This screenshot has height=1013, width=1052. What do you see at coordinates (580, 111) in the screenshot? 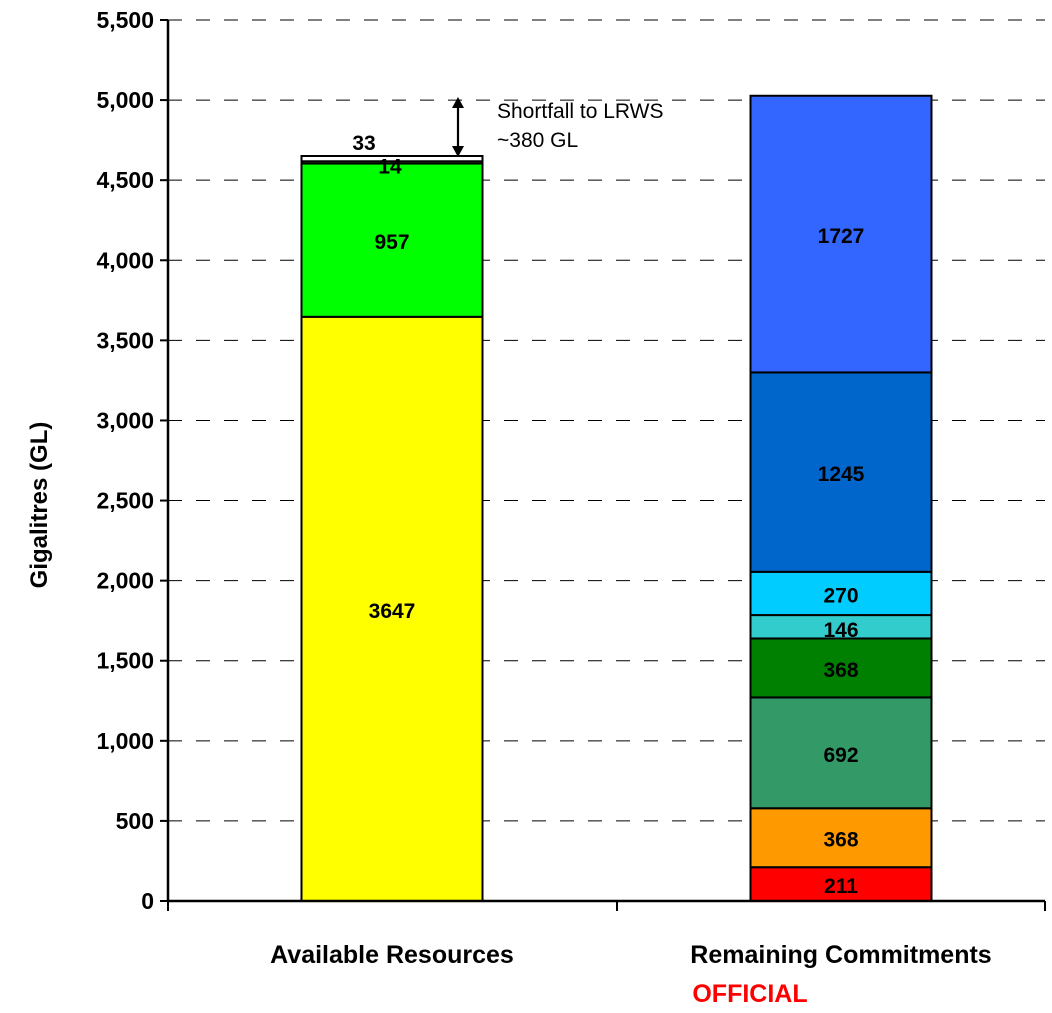
I see `shortfall-line-1: Shortfall to LRWS` at bounding box center [580, 111].